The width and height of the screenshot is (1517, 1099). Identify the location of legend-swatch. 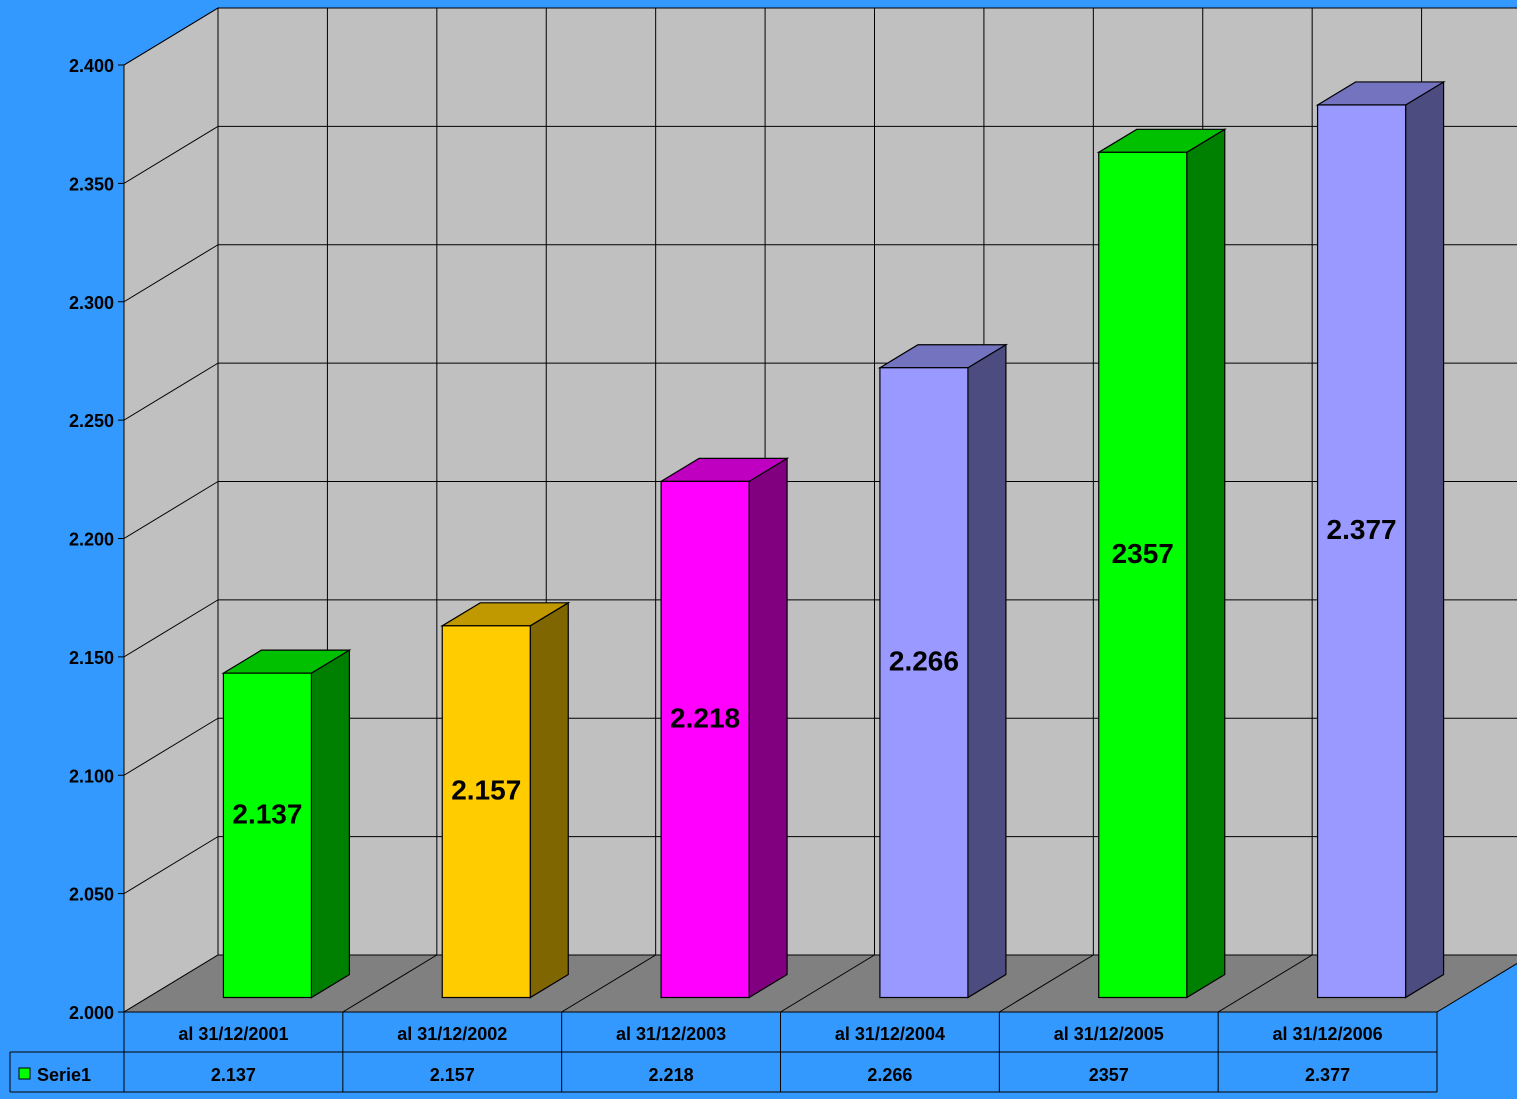
(24, 1073).